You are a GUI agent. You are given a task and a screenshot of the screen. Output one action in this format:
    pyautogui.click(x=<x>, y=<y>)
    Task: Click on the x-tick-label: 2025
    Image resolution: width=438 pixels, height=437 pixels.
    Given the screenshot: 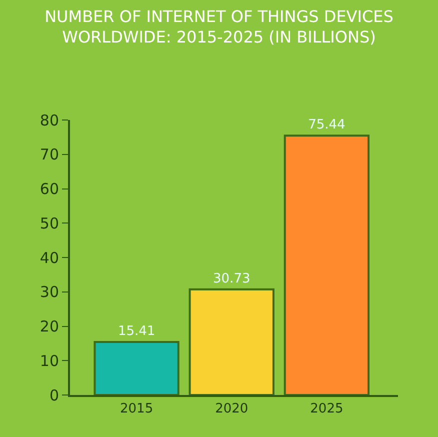 What is the action you would take?
    pyautogui.click(x=327, y=409)
    